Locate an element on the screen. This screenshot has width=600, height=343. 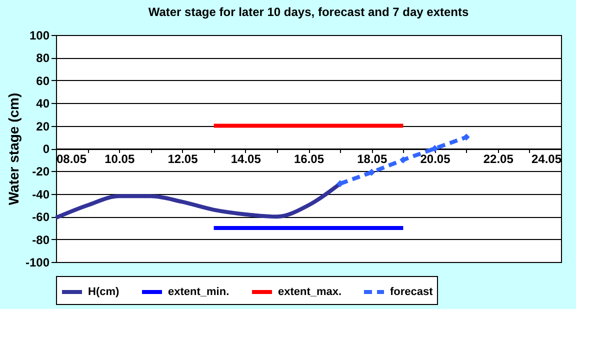
x-tick-label: 16.05 is located at coordinates (309, 159).